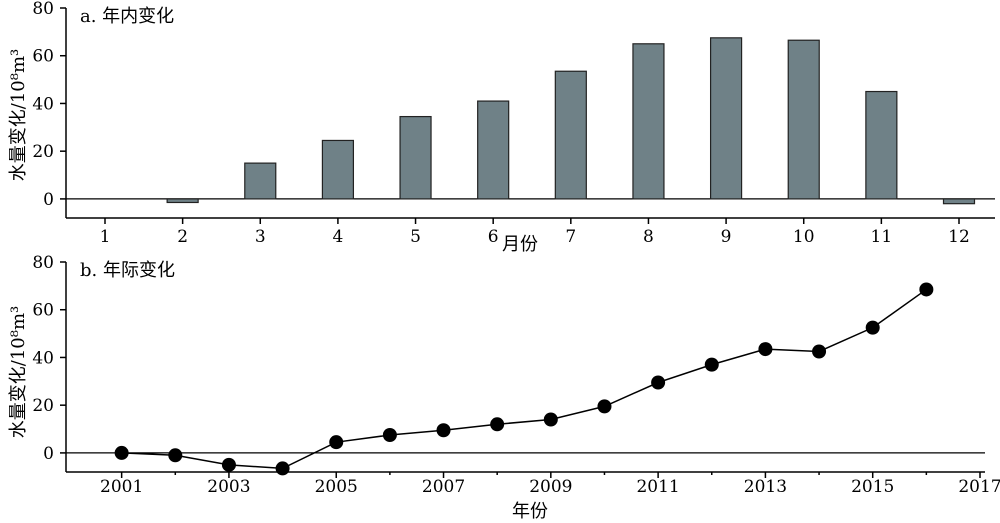 This screenshot has width=1000, height=523. What do you see at coordinates (337, 237) in the screenshot?
I see `panel-a-x-tick-label: 4` at bounding box center [337, 237].